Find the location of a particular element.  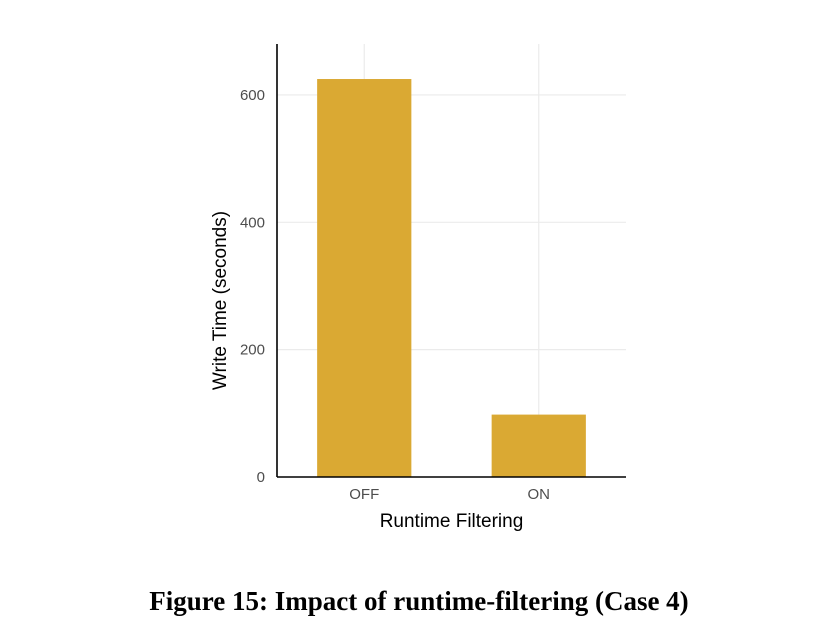

bar-off is located at coordinates (364, 278).